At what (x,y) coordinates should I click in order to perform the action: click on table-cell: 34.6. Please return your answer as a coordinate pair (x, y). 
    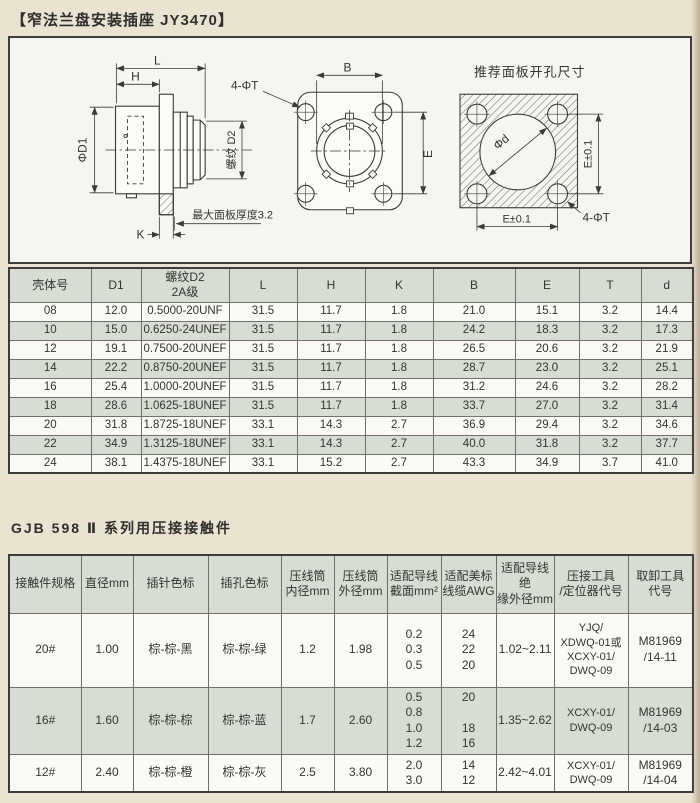
    Looking at the image, I should click on (667, 425).